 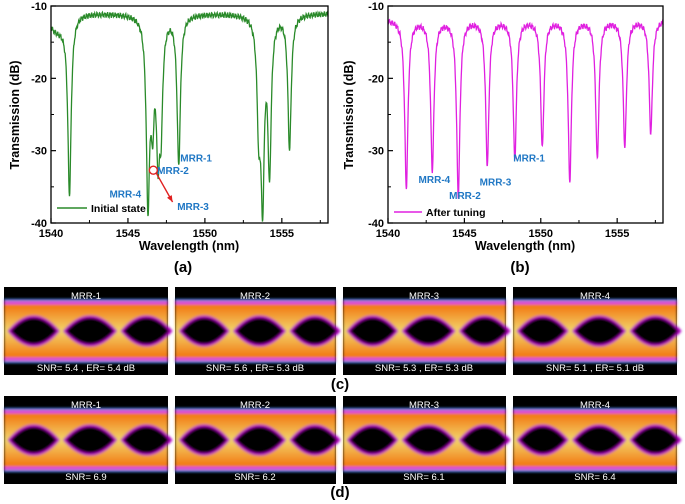 I want to click on eye-c-3-caption: SNR= 5.3 , ER= 5.3 dB, so click(x=424, y=368).